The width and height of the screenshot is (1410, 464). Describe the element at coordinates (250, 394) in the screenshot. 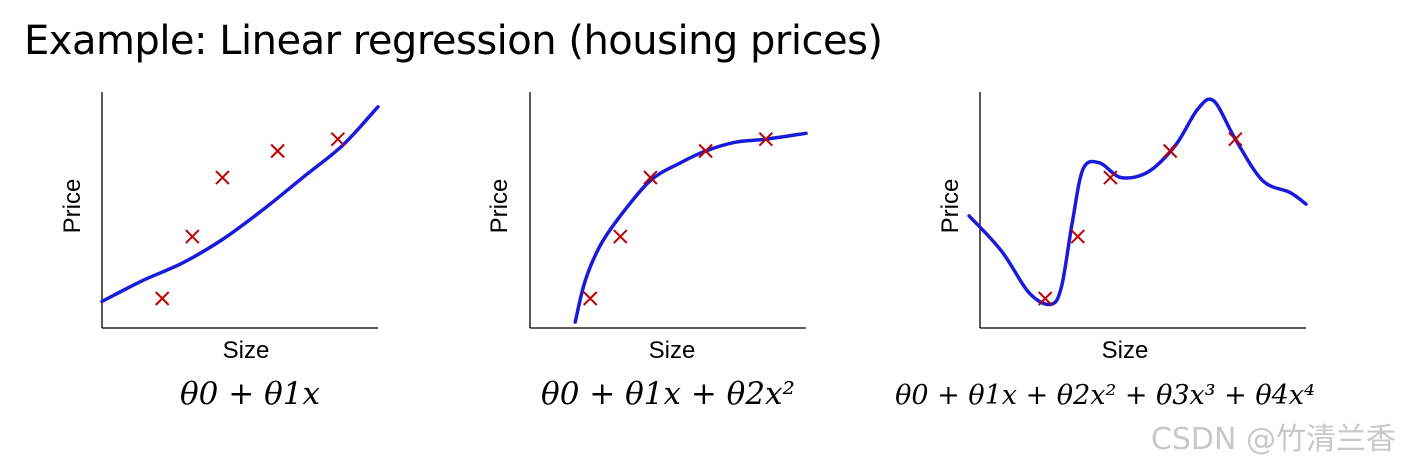

I see `model-formula: θ0 + θ1x` at that location.